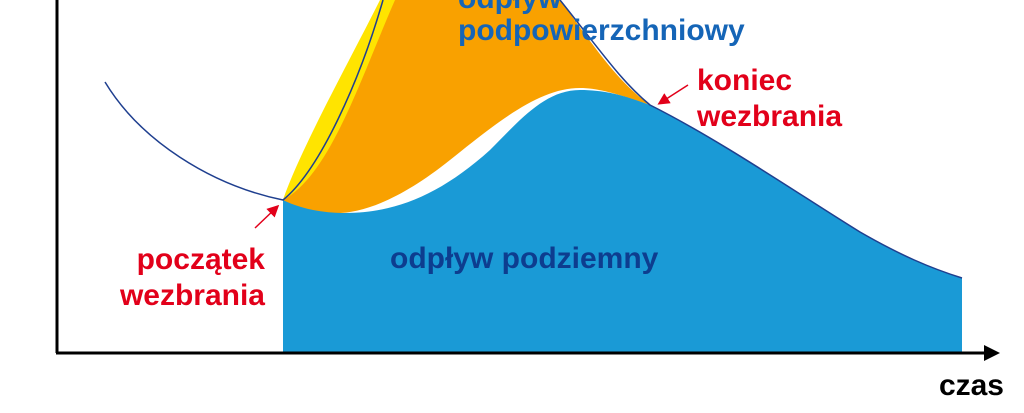  I want to click on subsurface-label-line2: podpowierzchniowy, so click(601, 30).